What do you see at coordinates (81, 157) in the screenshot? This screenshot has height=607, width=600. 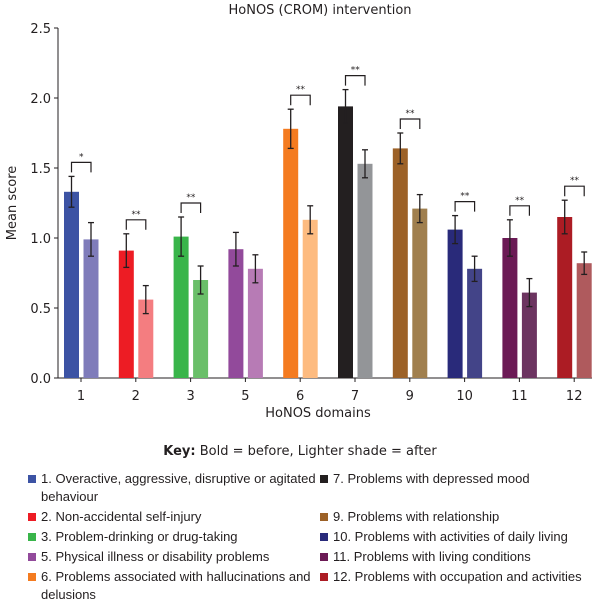 I see `significance-marker: *` at bounding box center [81, 157].